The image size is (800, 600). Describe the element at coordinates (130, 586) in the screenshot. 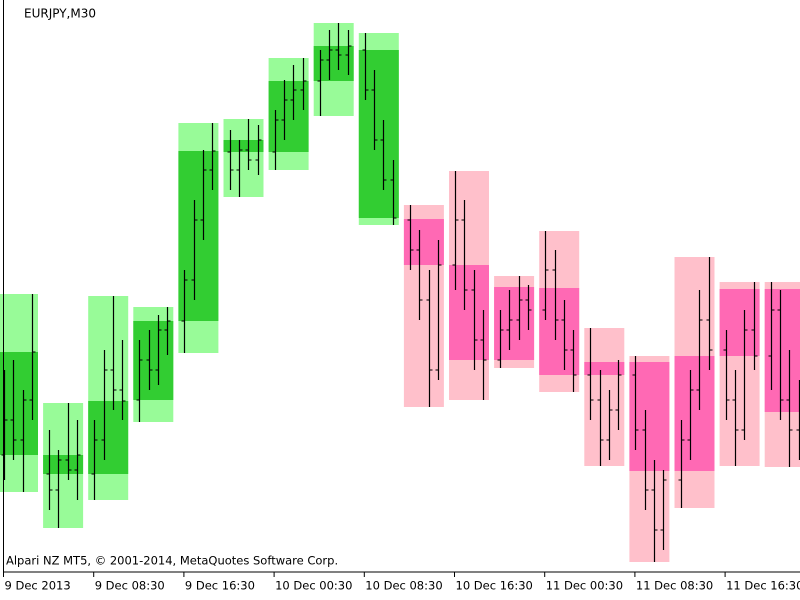

I see `x-tick-label: 9 Dec 08:30` at that location.